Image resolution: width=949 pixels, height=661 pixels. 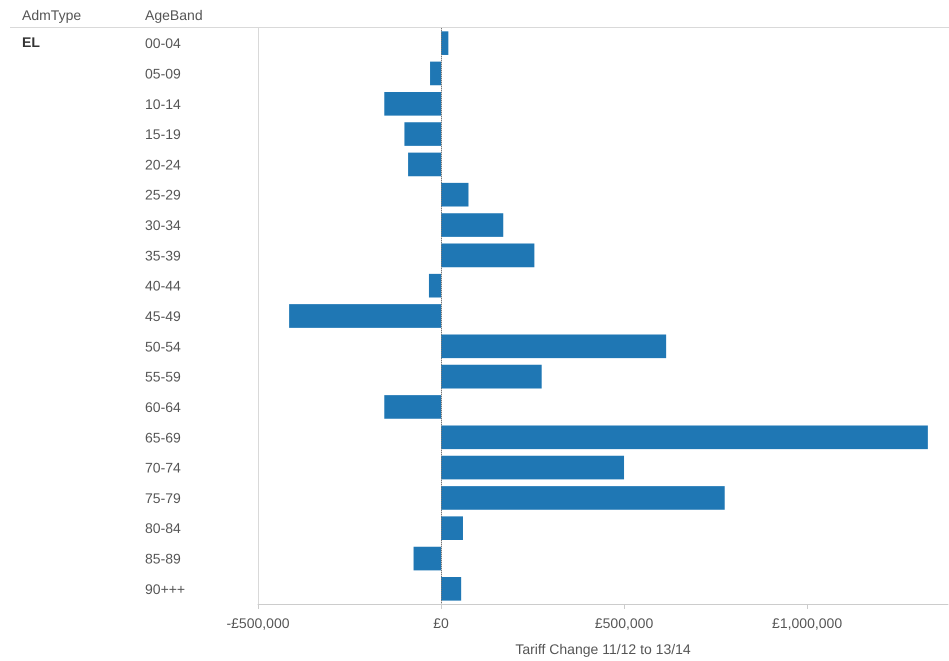 What do you see at coordinates (163, 134) in the screenshot?
I see `y-tick-label: 15-19` at bounding box center [163, 134].